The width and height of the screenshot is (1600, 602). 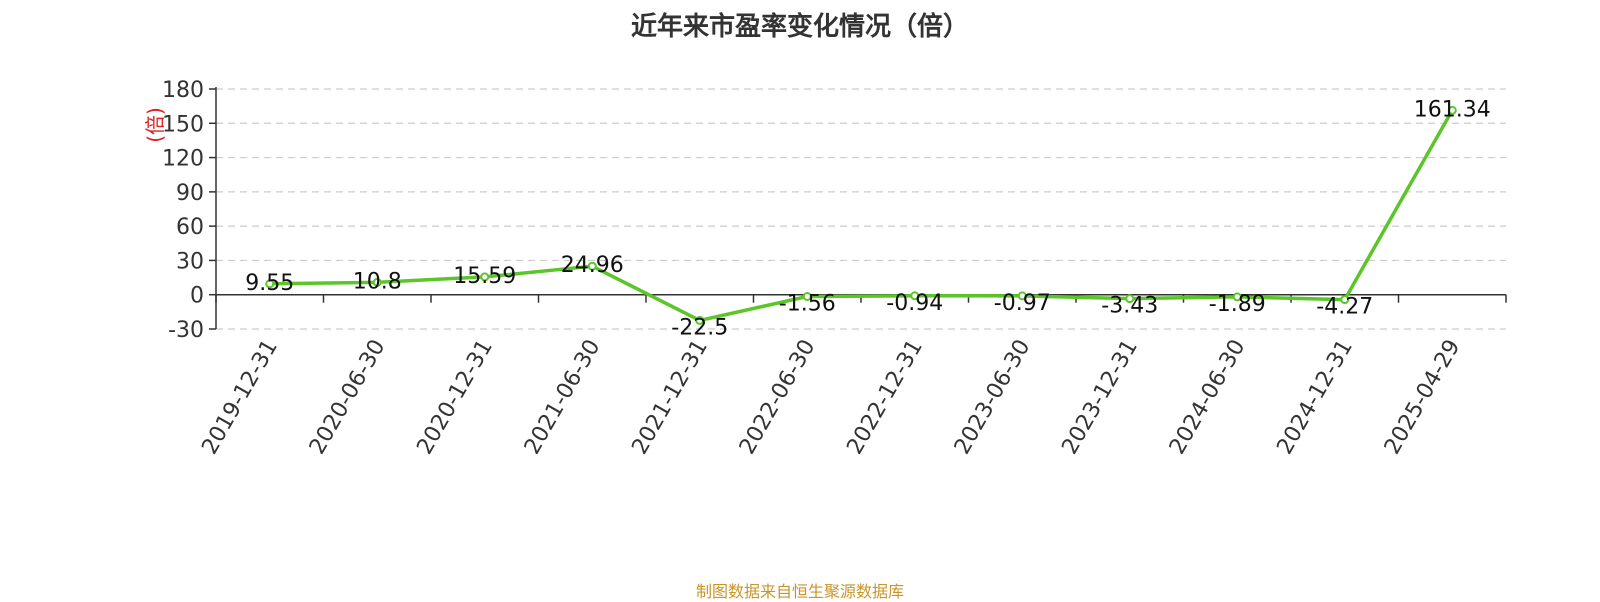 I want to click on chart-title: 近年来市盈率变化情况（倍）, so click(x=799, y=27).